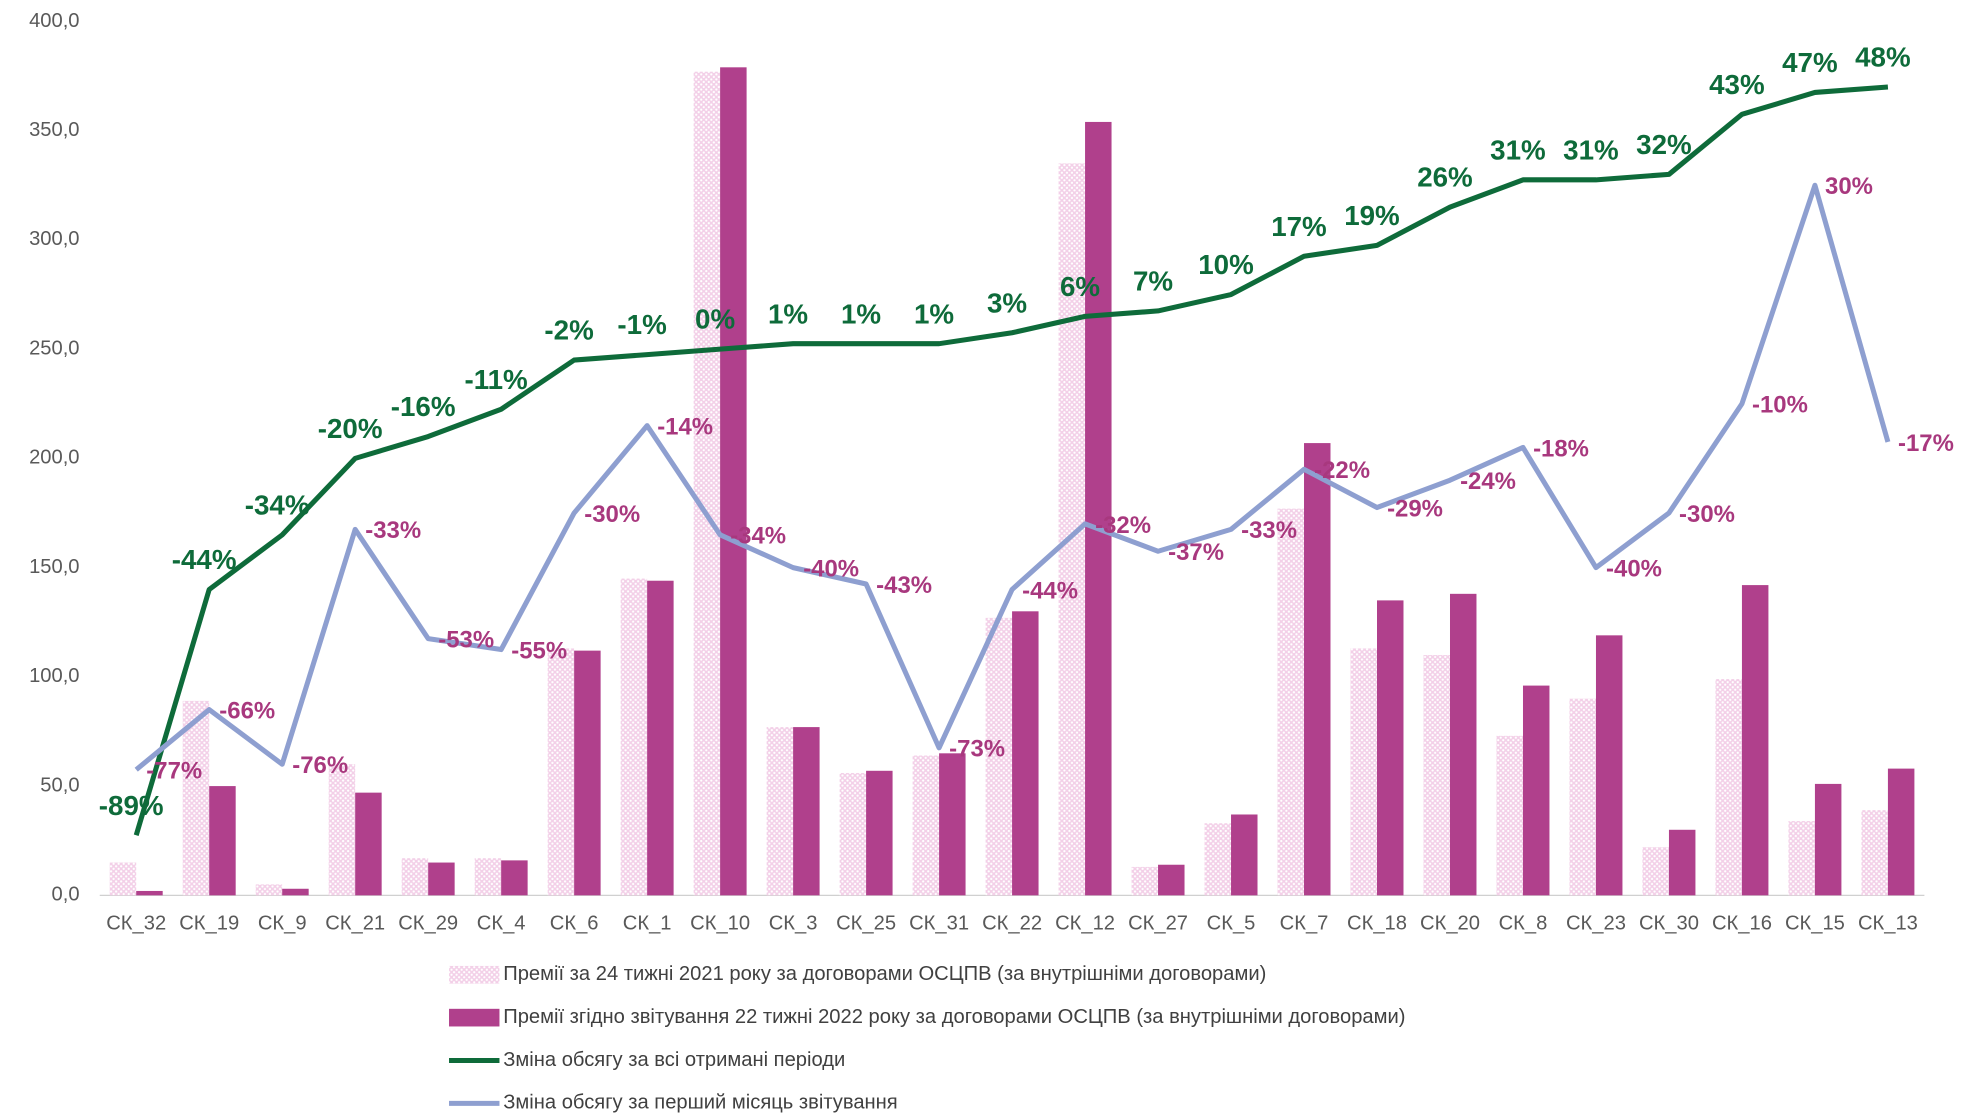 This screenshot has height=1116, width=1980. What do you see at coordinates (54, 676) in the screenshot?
I see `y-tick-label: 100,0` at bounding box center [54, 676].